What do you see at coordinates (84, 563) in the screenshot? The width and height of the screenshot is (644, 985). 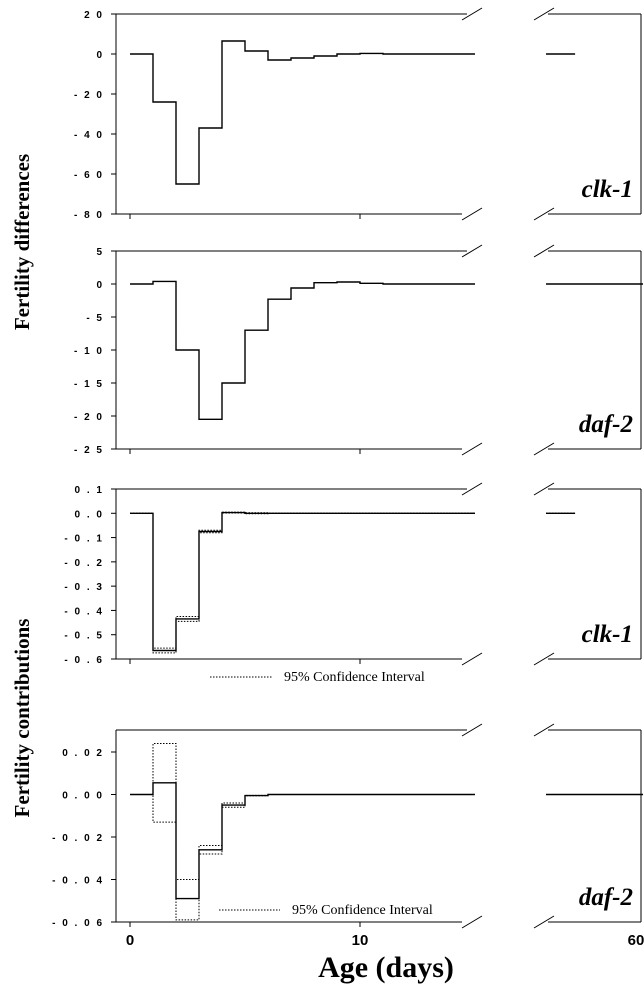 I see `y-tick-label: - 0 . 2` at bounding box center [84, 563].